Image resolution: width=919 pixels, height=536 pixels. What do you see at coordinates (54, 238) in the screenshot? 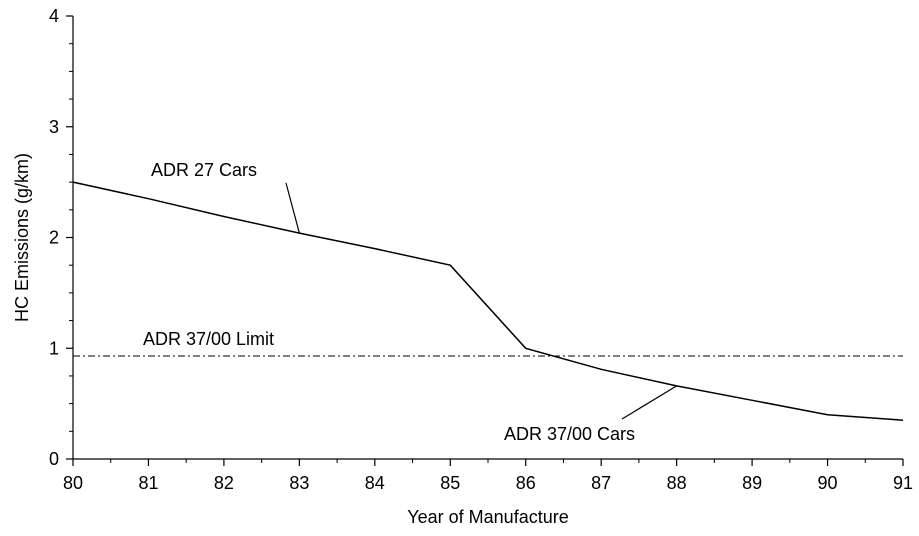
I see `y-tick-label: 2` at bounding box center [54, 238].